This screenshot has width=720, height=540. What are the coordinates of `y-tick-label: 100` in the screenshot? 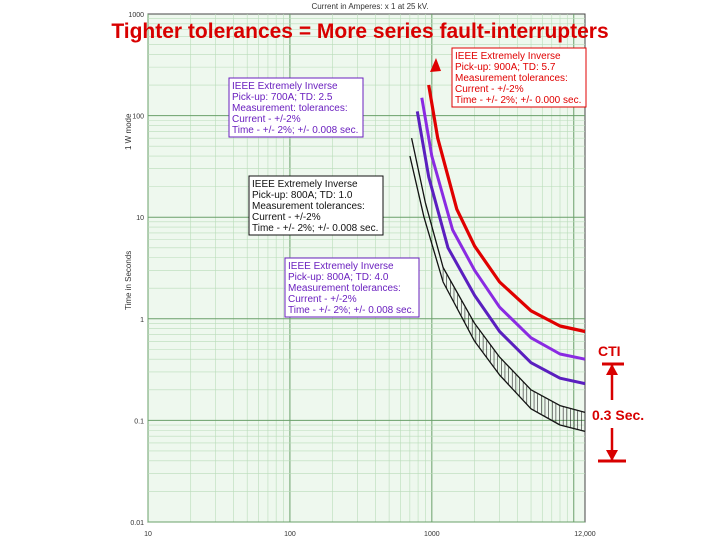 It's located at (138, 117).